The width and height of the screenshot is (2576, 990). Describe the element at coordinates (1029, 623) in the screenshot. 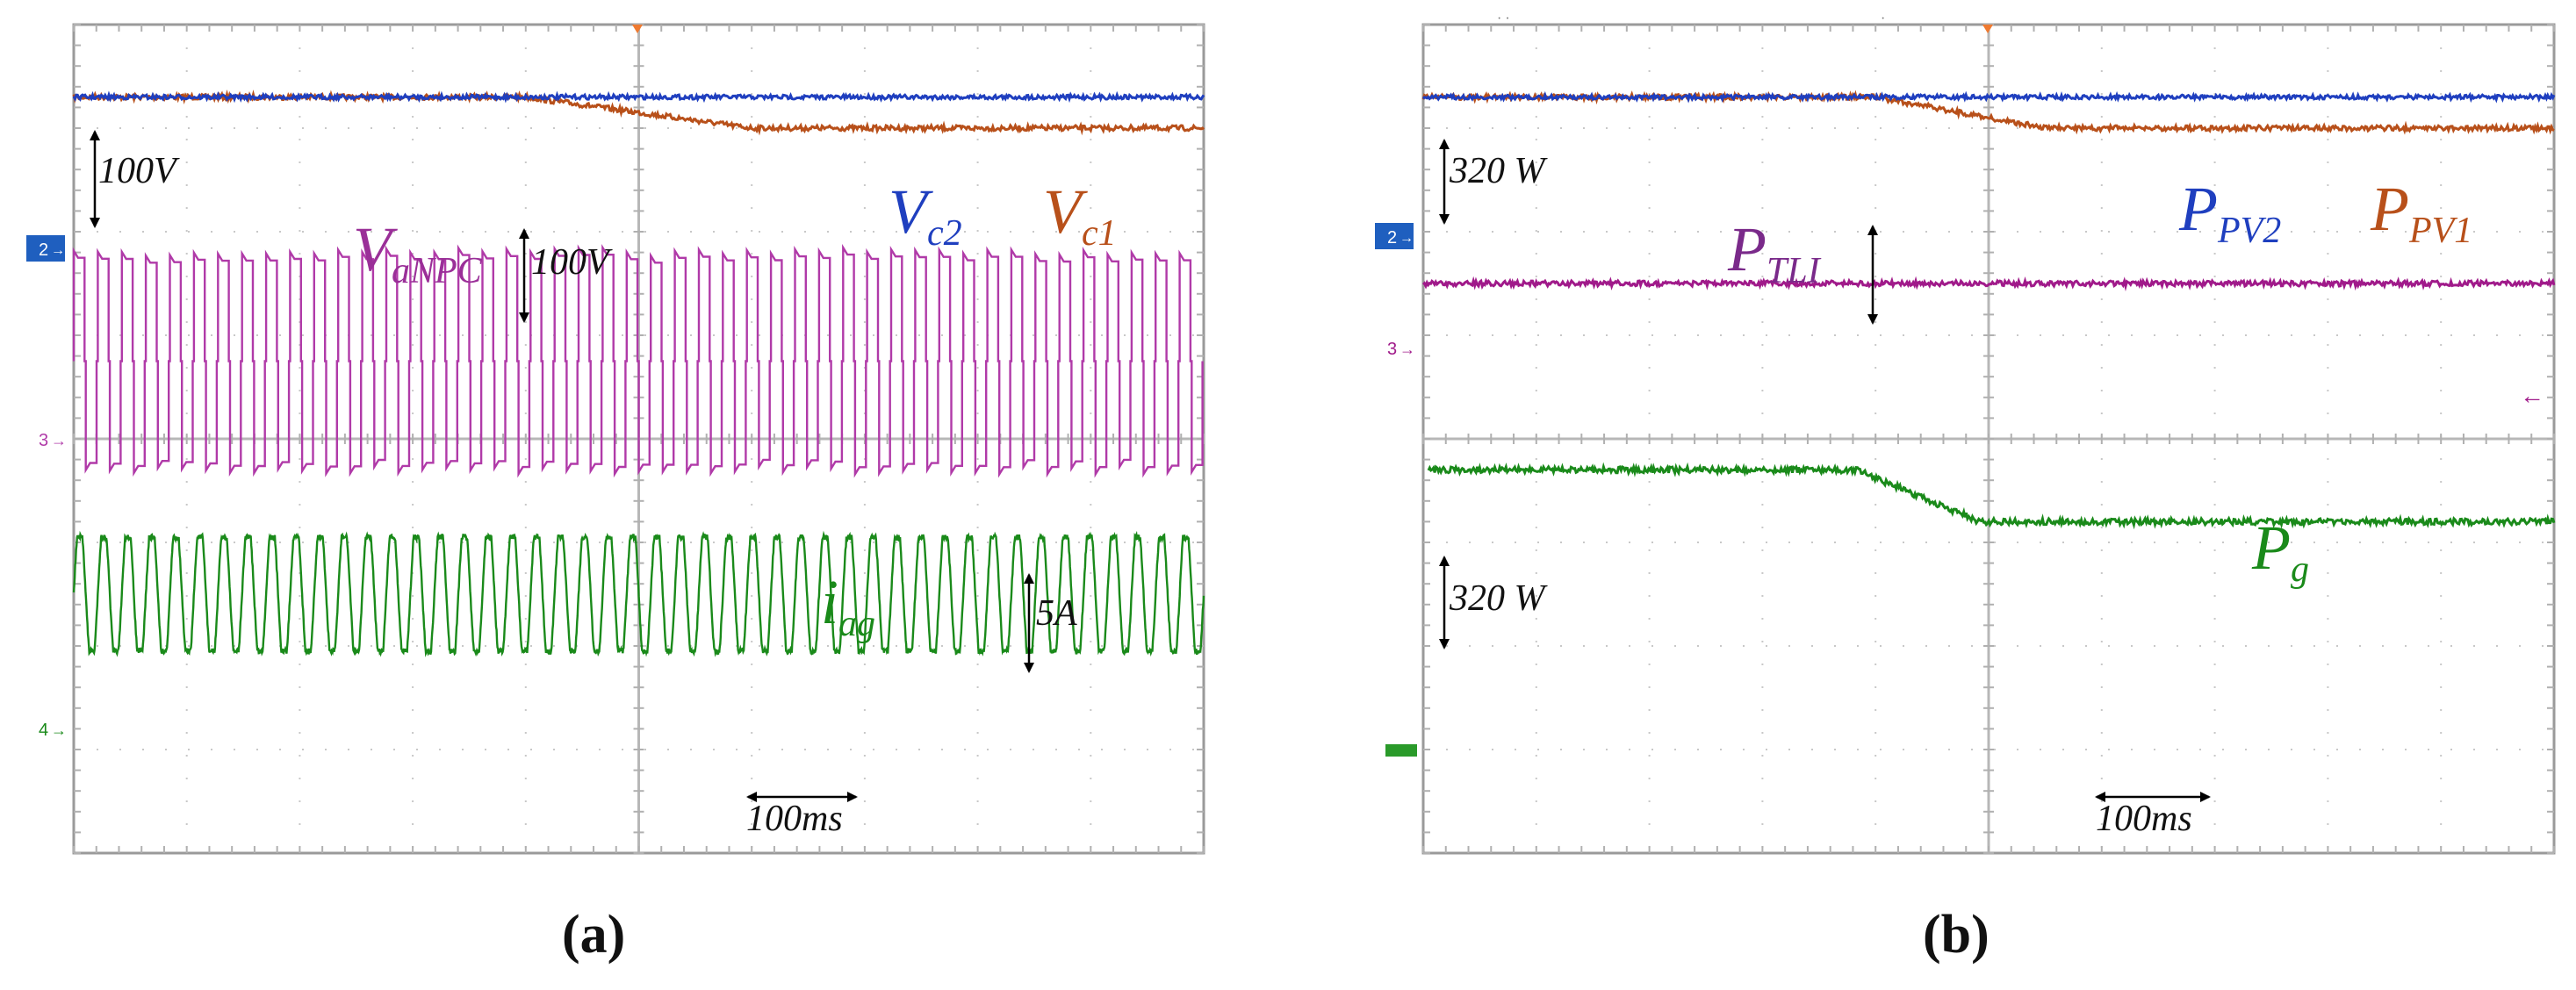

I see `scale-arrow-5a` at that location.